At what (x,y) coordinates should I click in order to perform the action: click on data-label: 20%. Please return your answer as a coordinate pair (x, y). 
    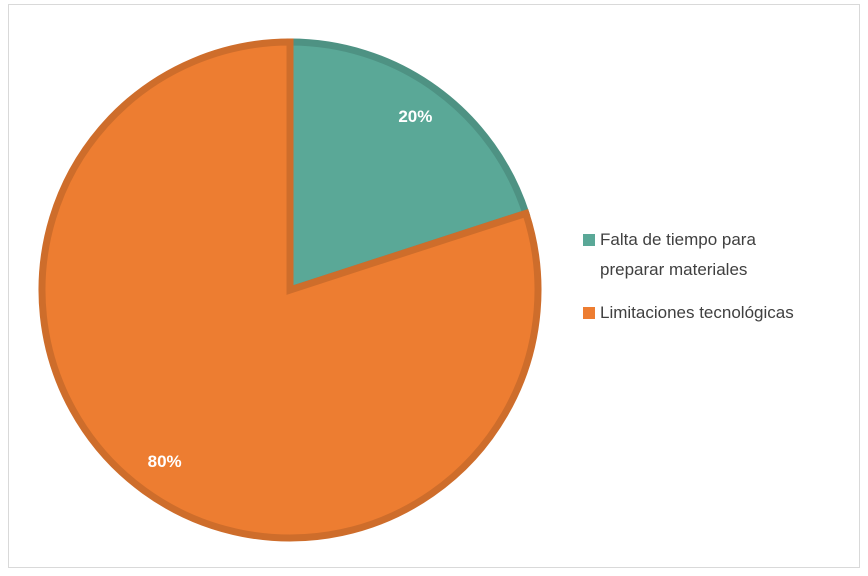
    Looking at the image, I should click on (415, 116).